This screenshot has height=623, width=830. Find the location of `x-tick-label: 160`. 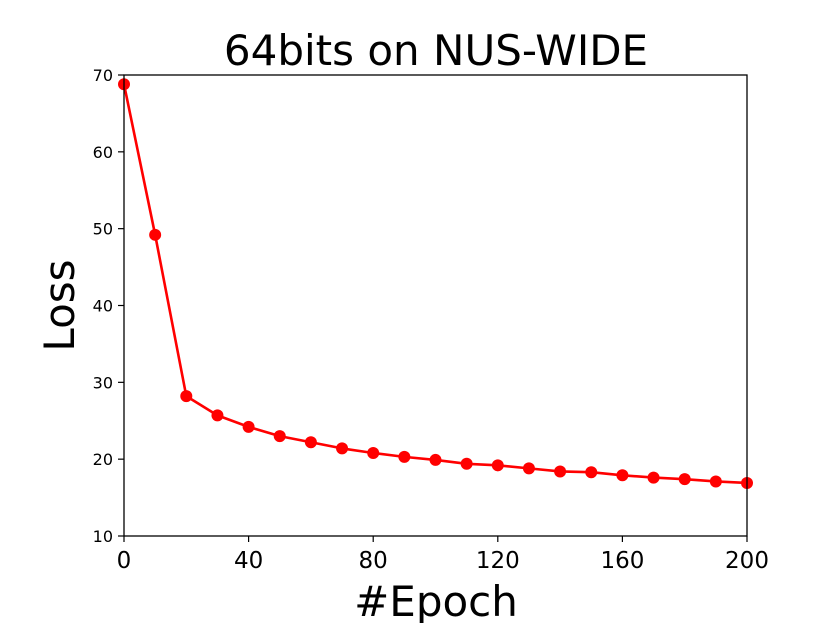

x-tick-label: 160 is located at coordinates (622, 561).